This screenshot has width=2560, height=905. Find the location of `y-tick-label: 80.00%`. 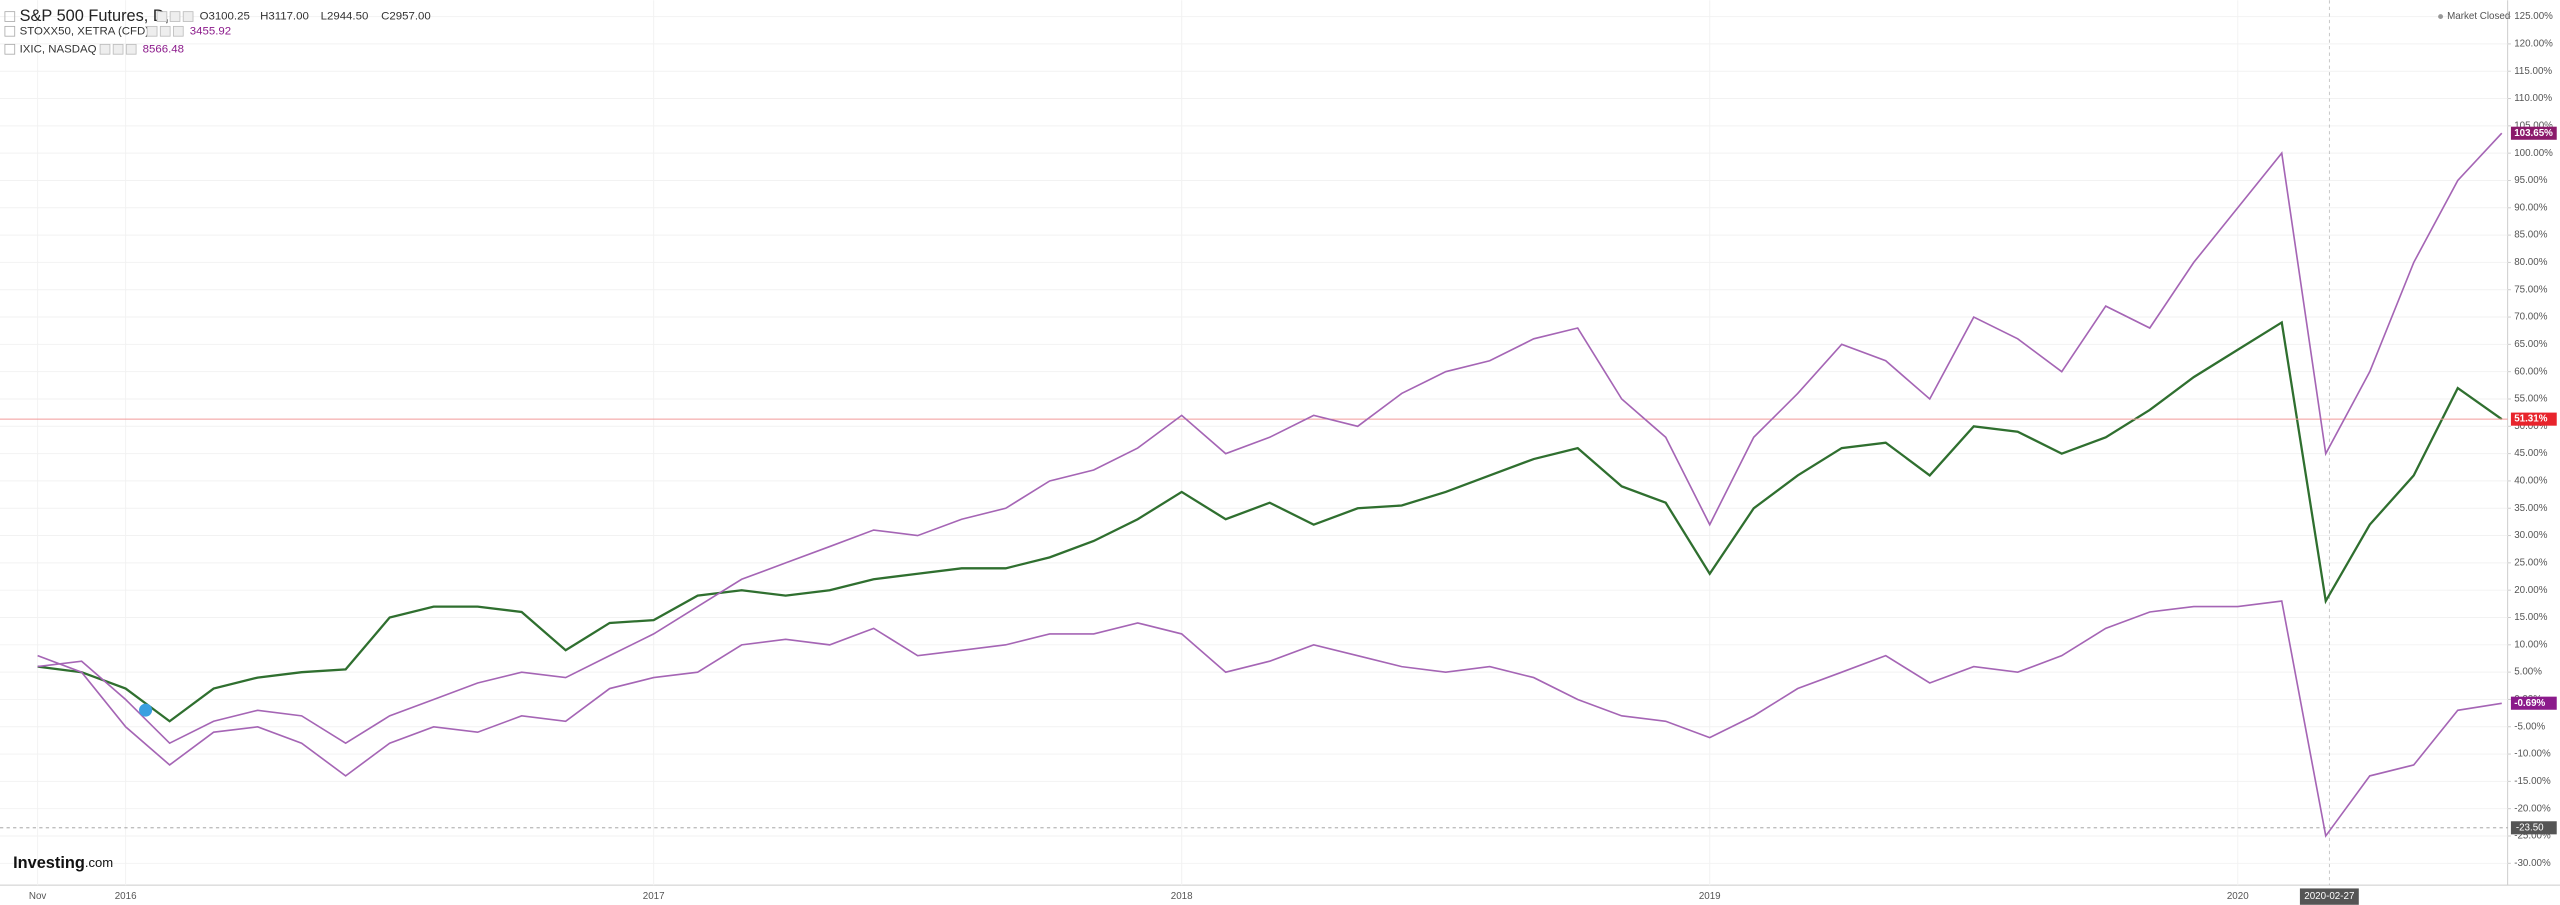

y-tick-label: 80.00% is located at coordinates (2531, 262).